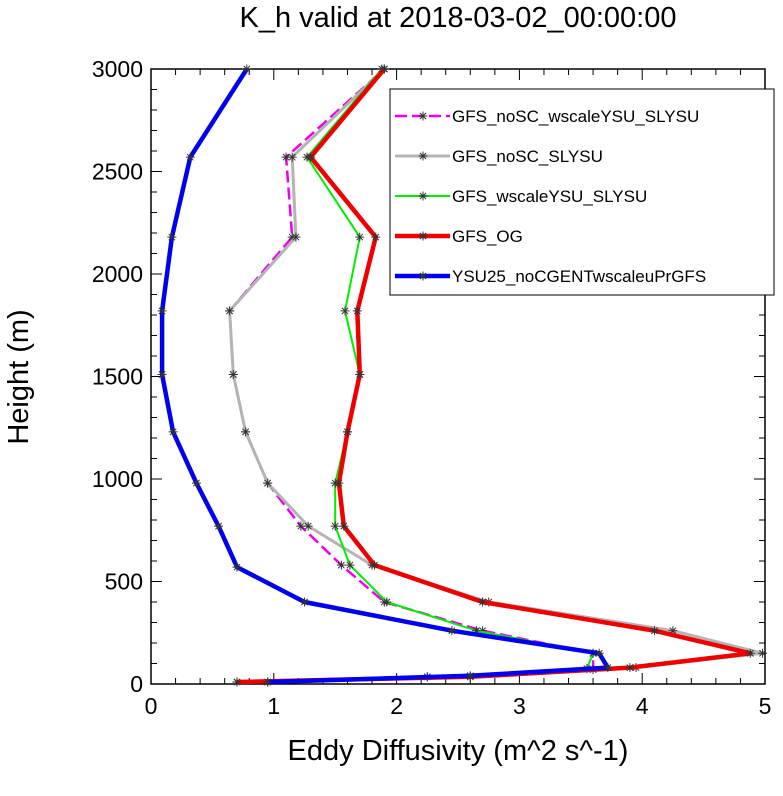  I want to click on legend-label: GFS_noSC_SLYSU, so click(527, 156).